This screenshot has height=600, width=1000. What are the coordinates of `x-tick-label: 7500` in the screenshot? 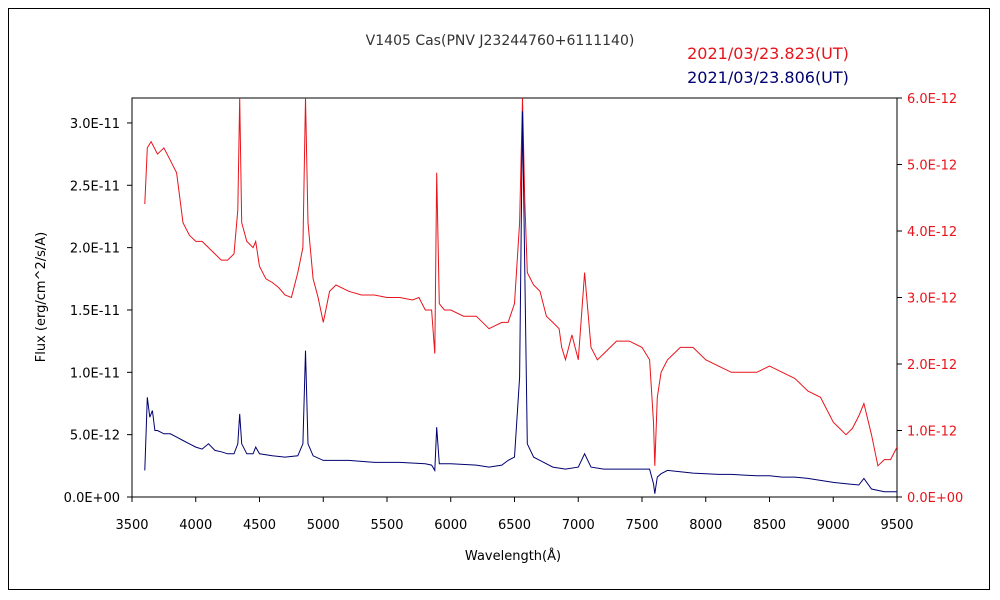 It's located at (641, 525).